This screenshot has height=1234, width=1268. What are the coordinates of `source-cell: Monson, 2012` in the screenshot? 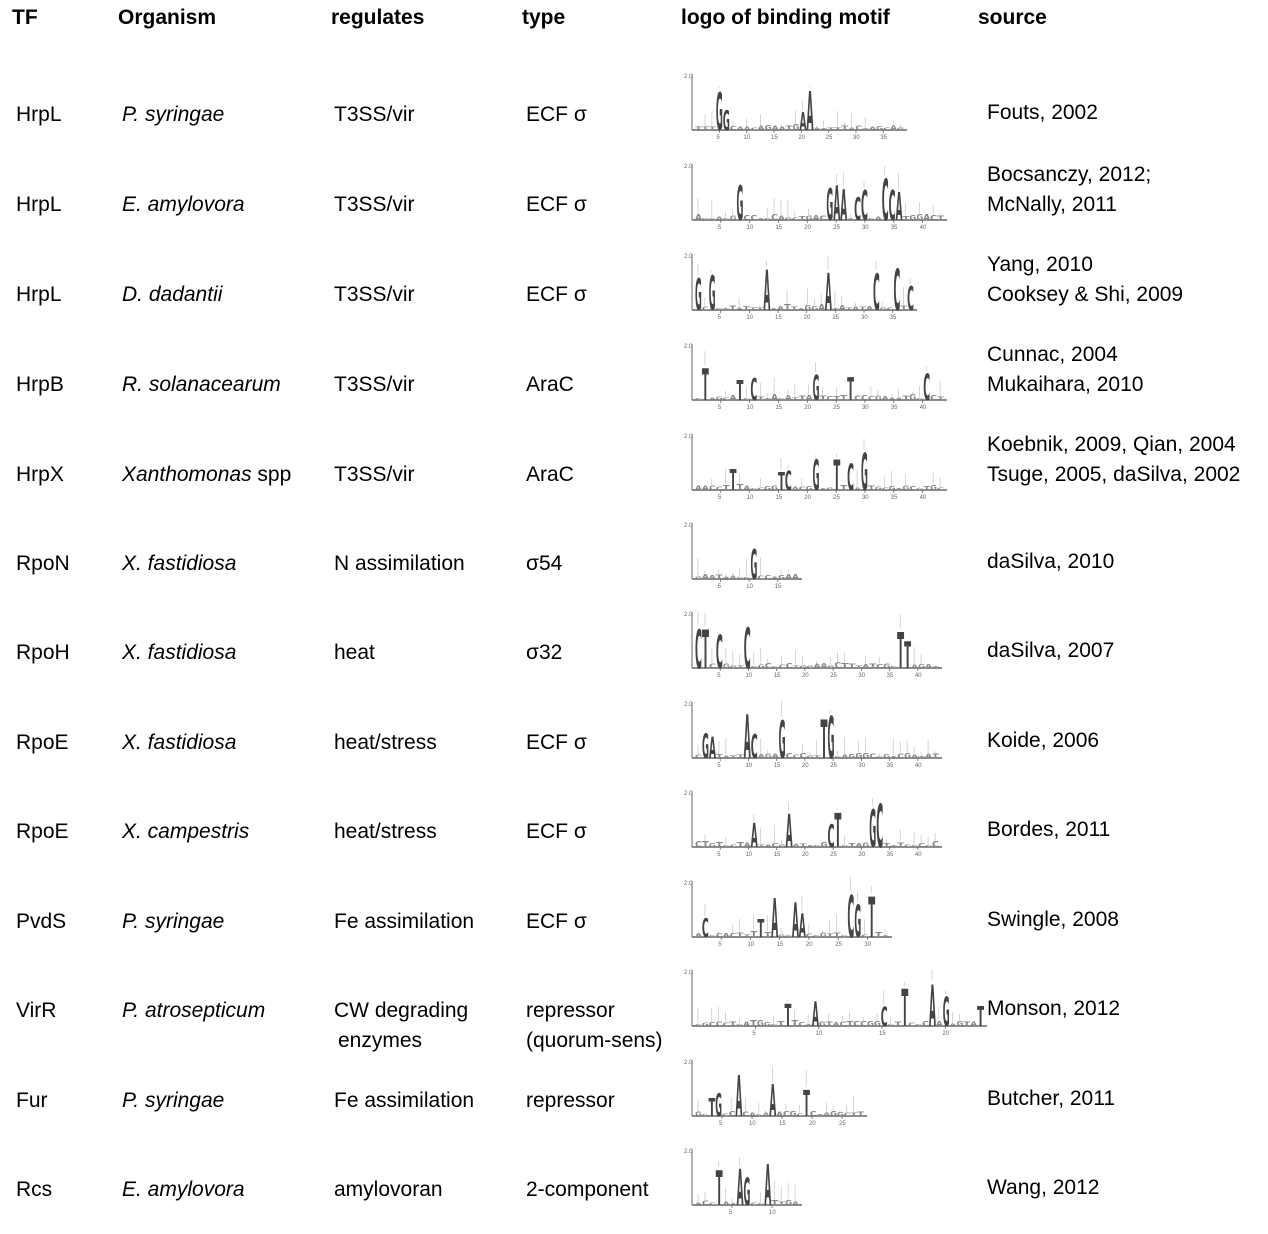 It's located at (1054, 1008).